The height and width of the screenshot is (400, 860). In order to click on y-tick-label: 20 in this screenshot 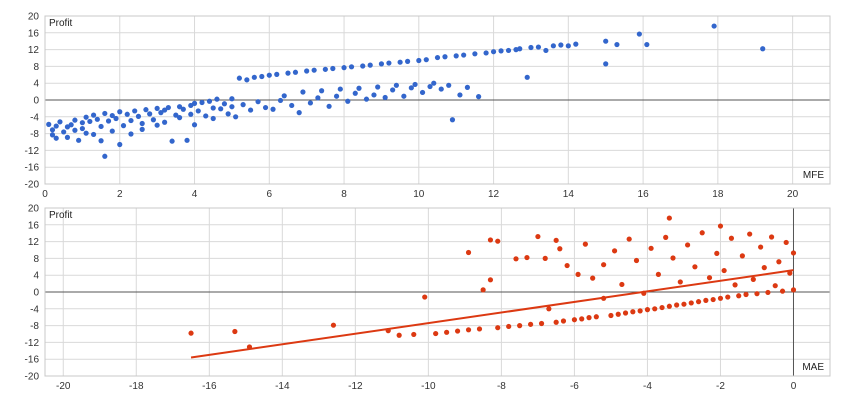, I will do `click(34, 209)`.